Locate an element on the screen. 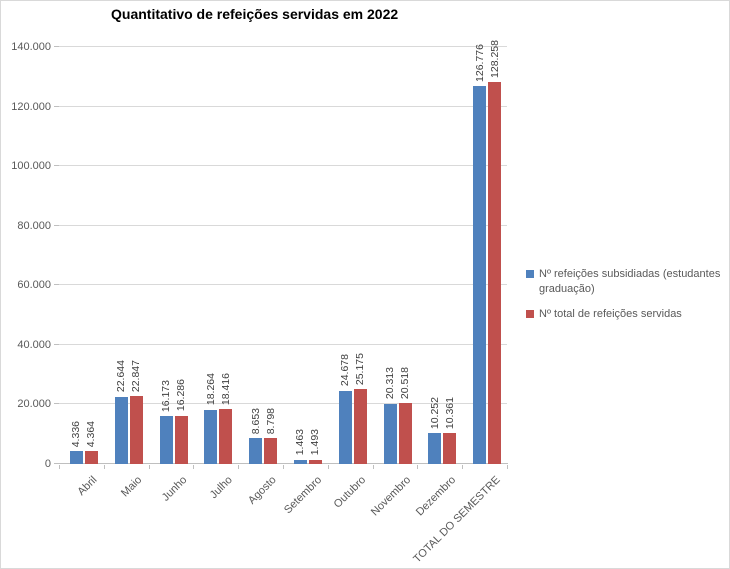 Image resolution: width=730 pixels, height=569 pixels. y-axis-tick-label: 60.000 is located at coordinates (34, 285).